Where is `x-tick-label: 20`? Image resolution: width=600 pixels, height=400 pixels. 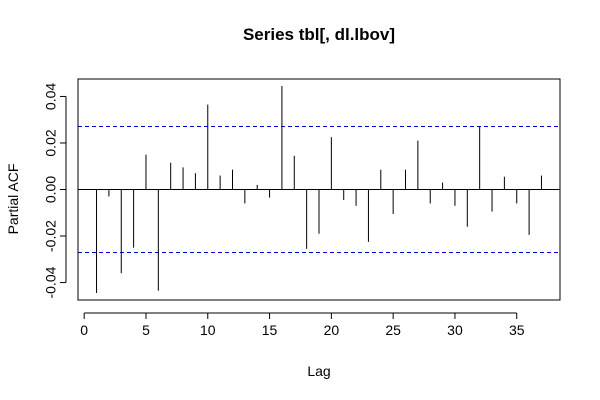
x-tick-label: 20 is located at coordinates (332, 330).